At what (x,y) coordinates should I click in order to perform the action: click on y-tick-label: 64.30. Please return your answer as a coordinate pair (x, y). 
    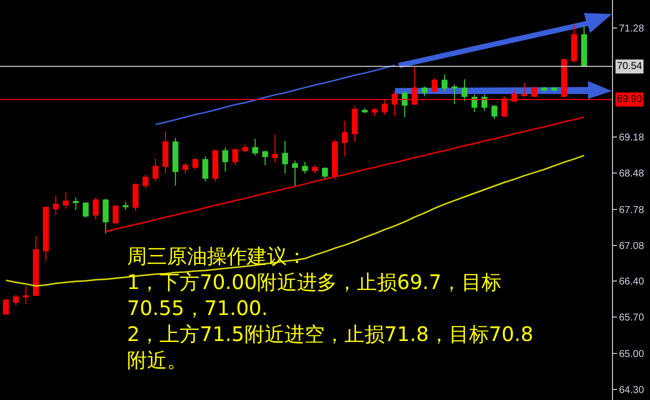
    Looking at the image, I should click on (631, 390).